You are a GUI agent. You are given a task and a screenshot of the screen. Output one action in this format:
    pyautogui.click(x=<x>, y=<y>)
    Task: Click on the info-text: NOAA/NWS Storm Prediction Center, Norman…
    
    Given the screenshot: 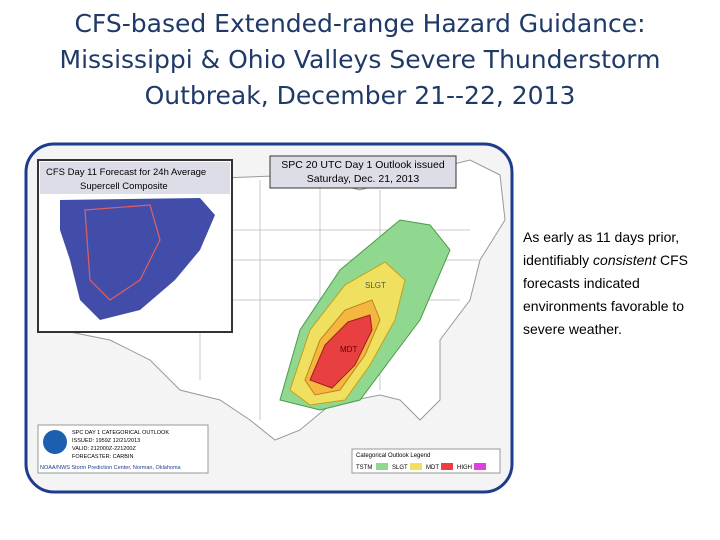 What is the action you would take?
    pyautogui.click(x=111, y=468)
    